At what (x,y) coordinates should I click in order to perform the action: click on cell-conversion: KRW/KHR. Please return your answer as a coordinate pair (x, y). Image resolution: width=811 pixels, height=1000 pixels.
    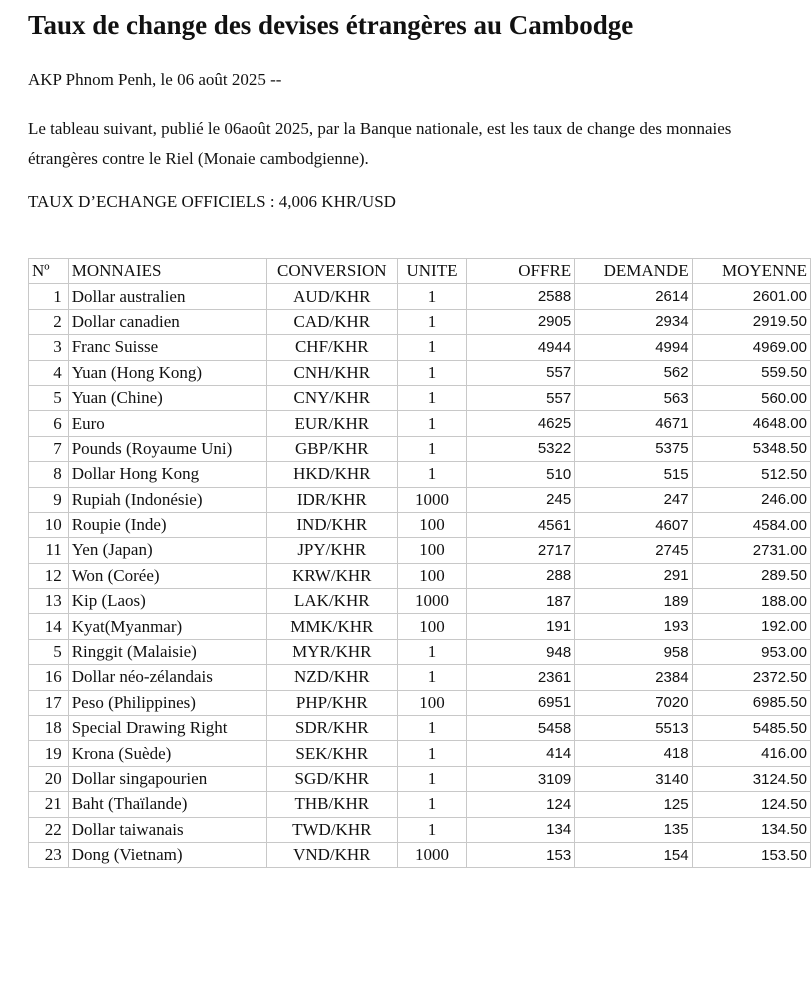
    Looking at the image, I should click on (331, 576).